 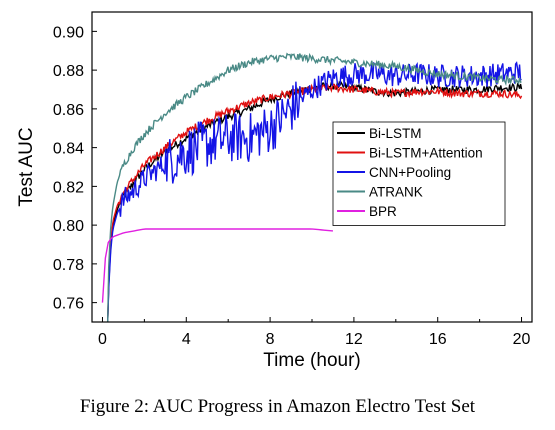 What do you see at coordinates (311, 360) in the screenshot?
I see `x-axis-title: Time (hour)` at bounding box center [311, 360].